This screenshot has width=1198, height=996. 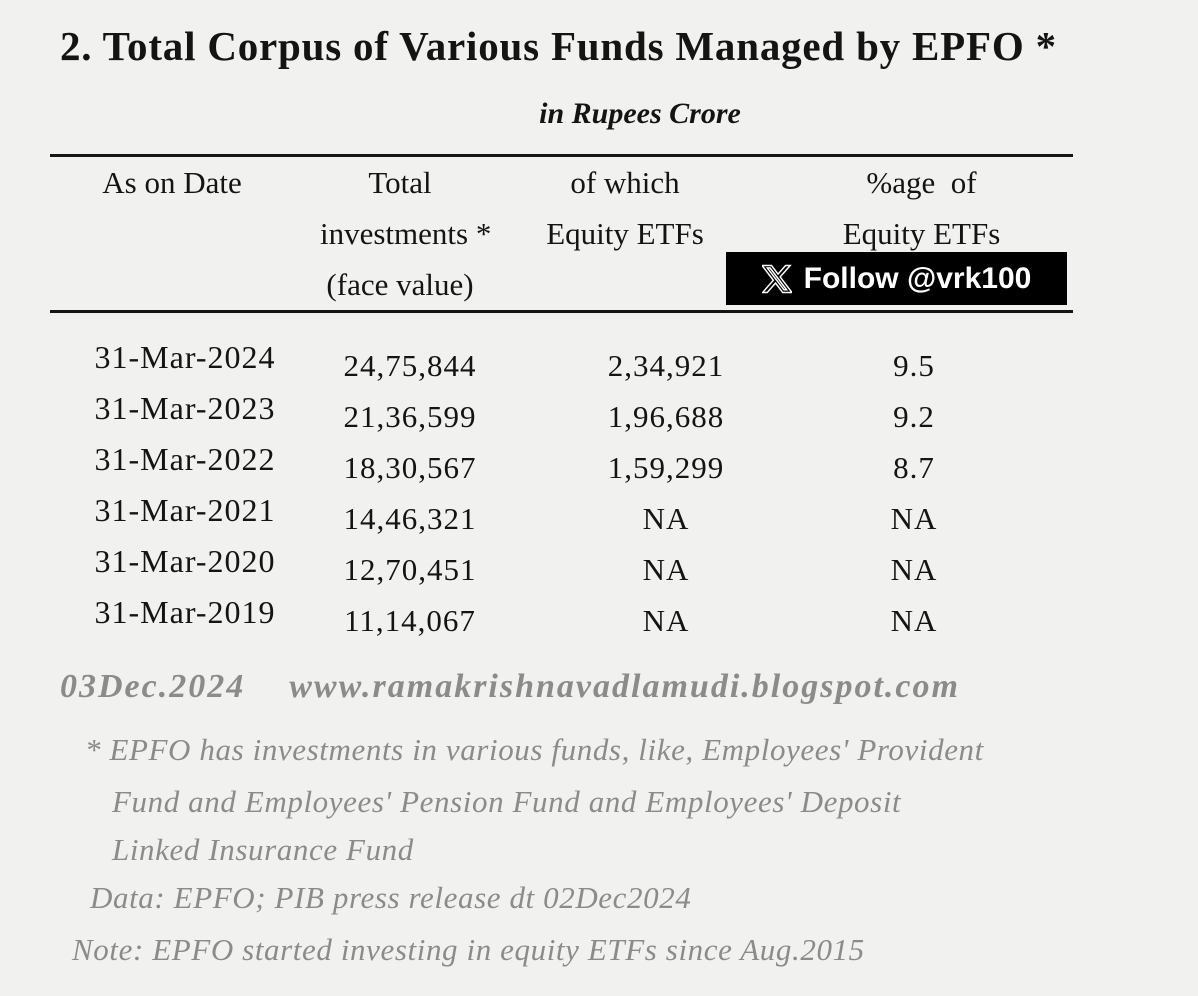 What do you see at coordinates (921, 182) in the screenshot?
I see `column-header-line: %age of` at bounding box center [921, 182].